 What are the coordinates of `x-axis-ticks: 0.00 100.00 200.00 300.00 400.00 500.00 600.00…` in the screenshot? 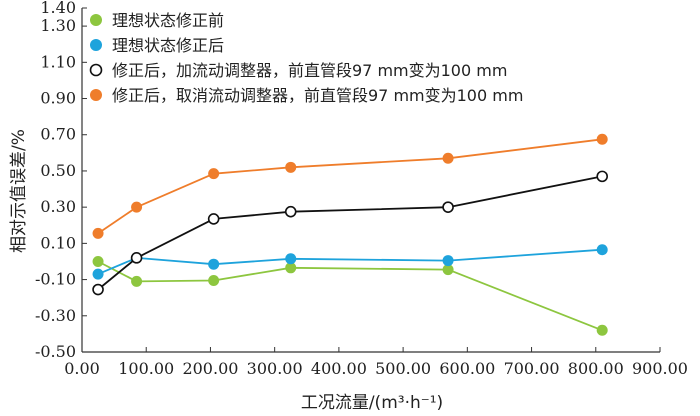 It's located at (376, 362).